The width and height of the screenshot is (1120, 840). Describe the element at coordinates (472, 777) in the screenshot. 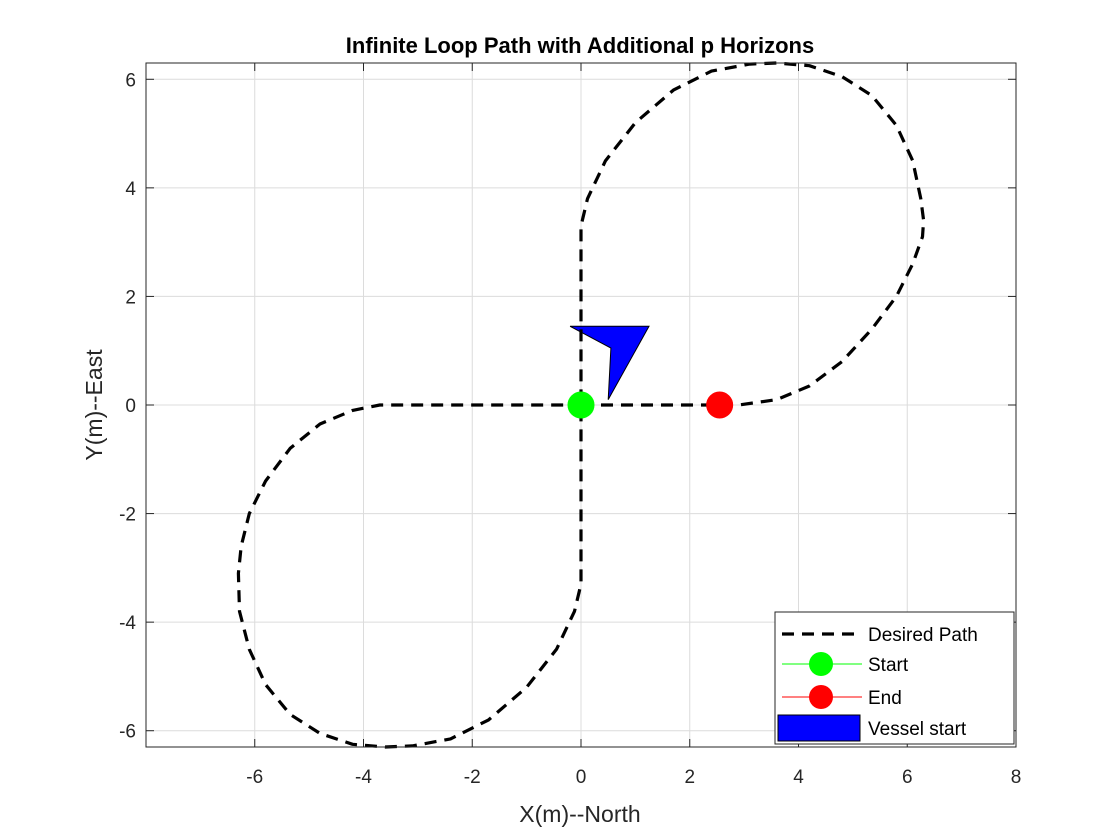

I see `x-tick-label: -2` at that location.